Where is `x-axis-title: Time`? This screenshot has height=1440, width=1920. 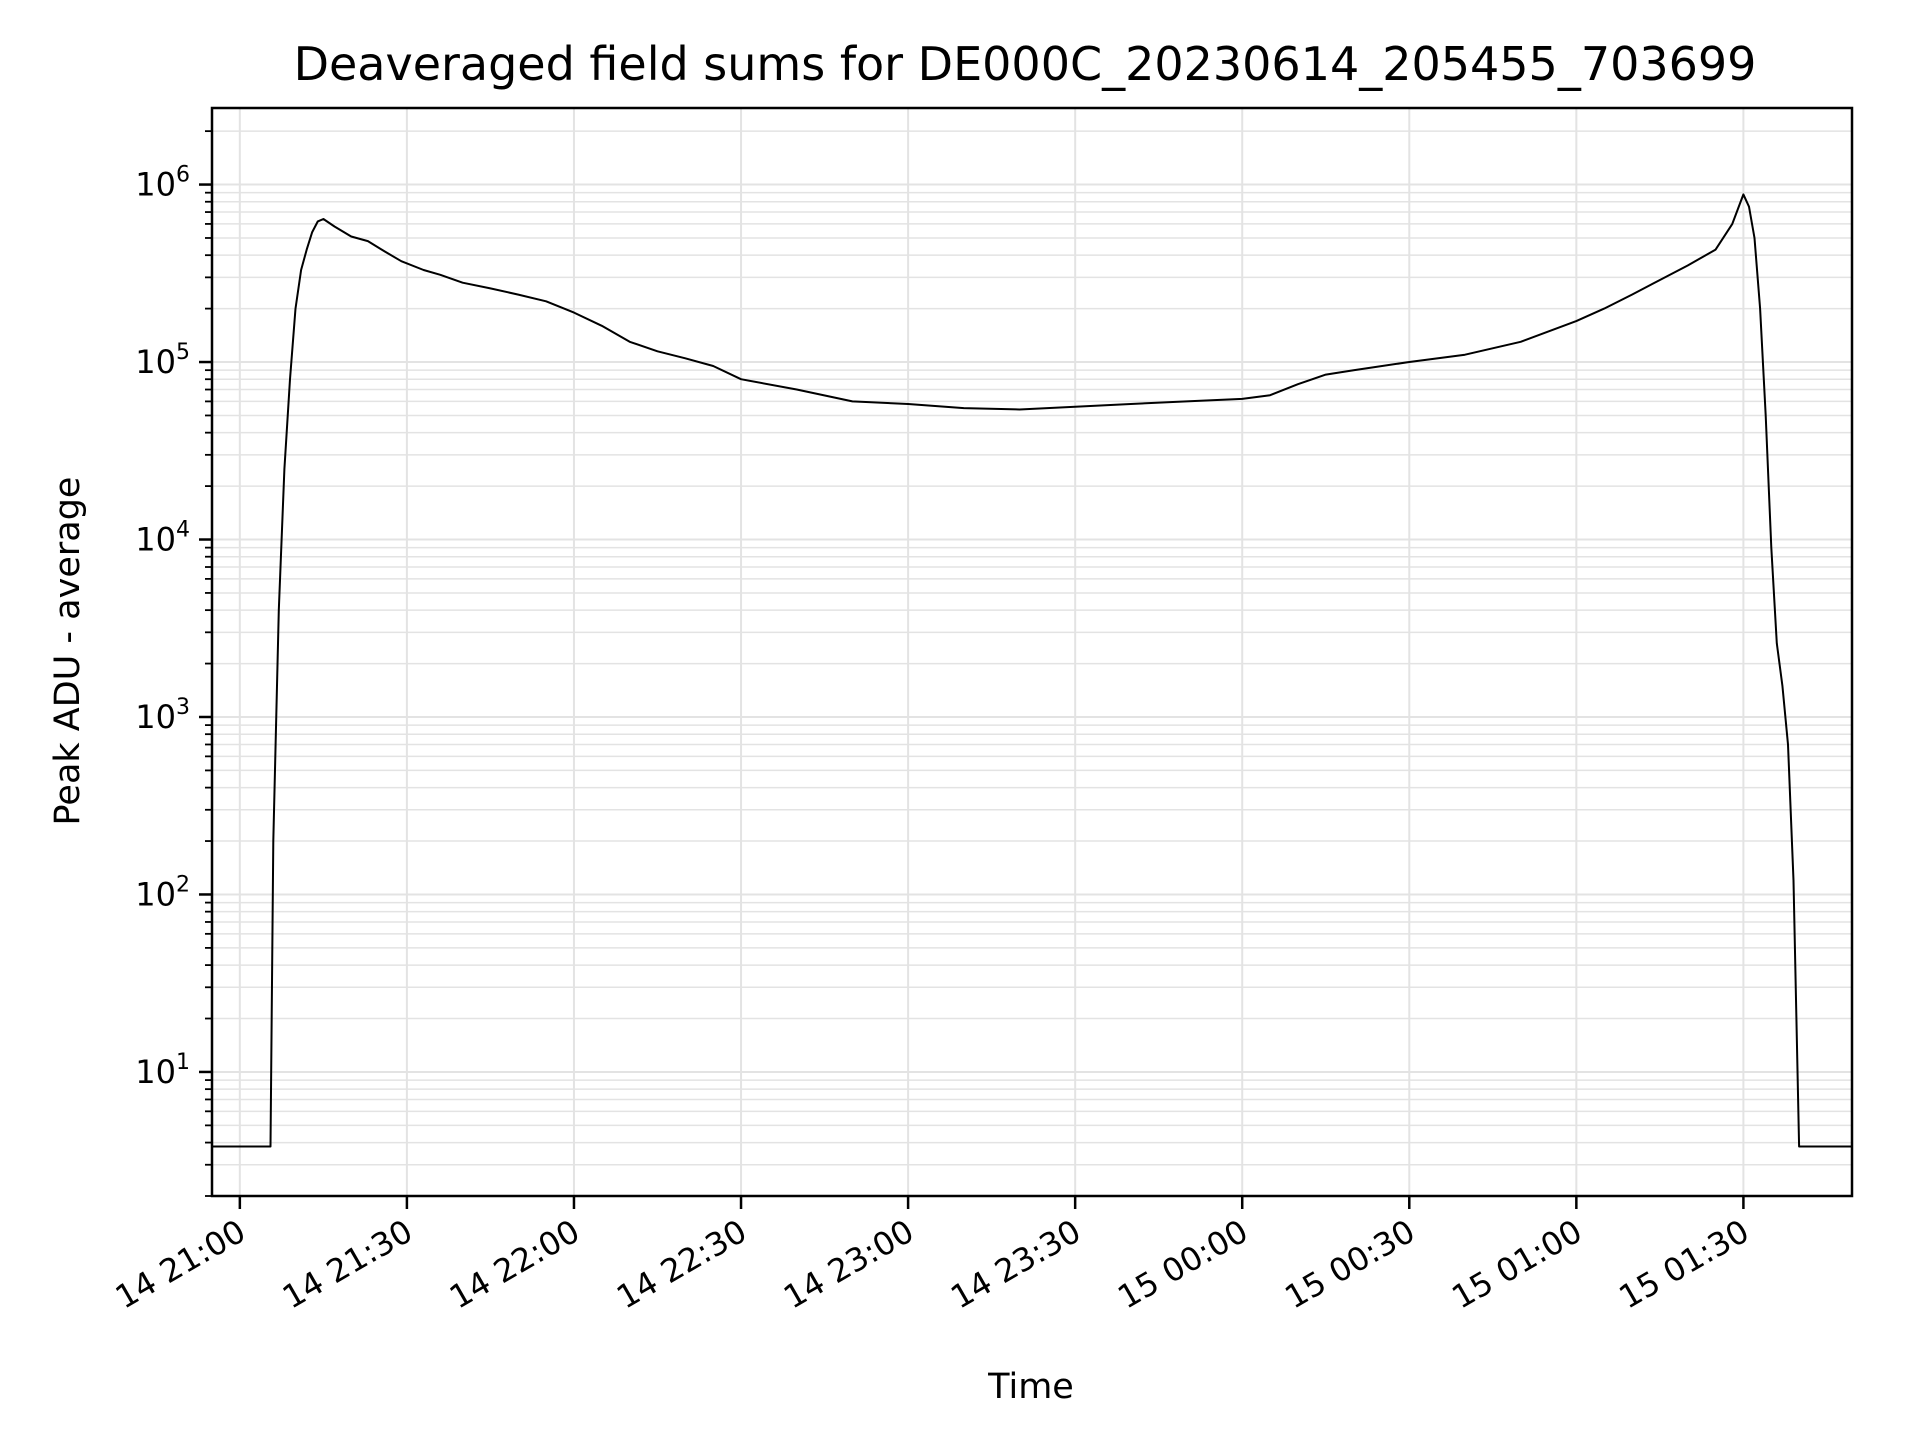 x-axis-title: Time is located at coordinates (1030, 1387).